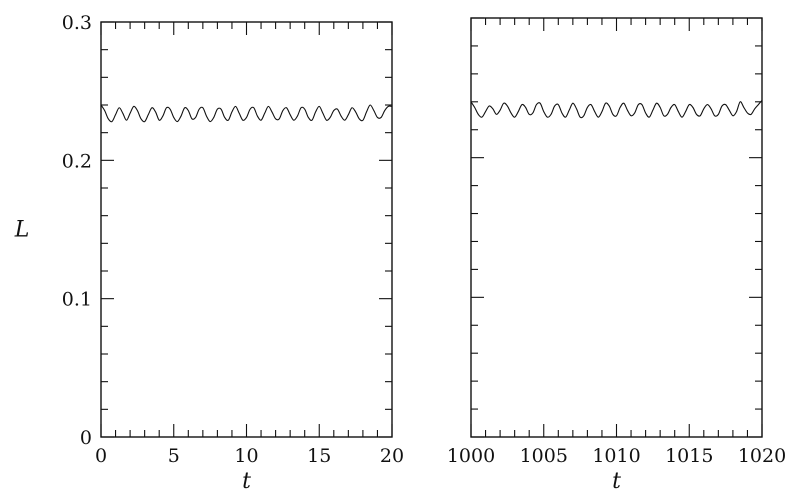 The height and width of the screenshot is (500, 808). Describe the element at coordinates (22, 230) in the screenshot. I see `y-axis-label: L` at that location.